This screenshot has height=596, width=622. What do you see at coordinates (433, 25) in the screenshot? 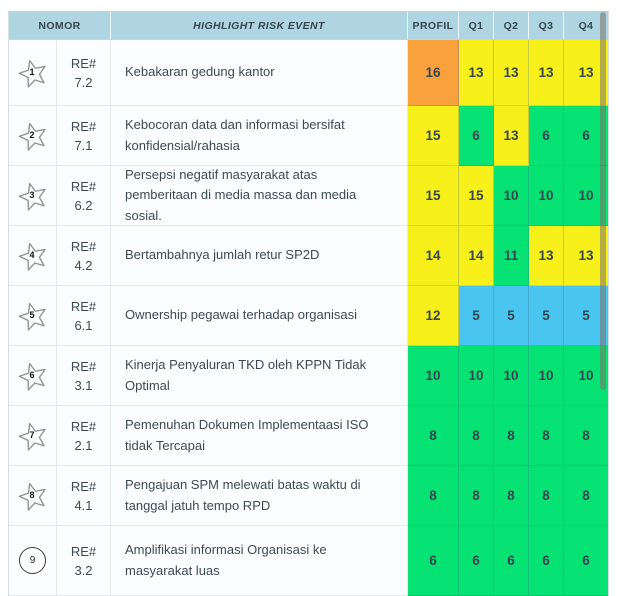
I see `col-header-profil: PROFIL` at bounding box center [433, 25].